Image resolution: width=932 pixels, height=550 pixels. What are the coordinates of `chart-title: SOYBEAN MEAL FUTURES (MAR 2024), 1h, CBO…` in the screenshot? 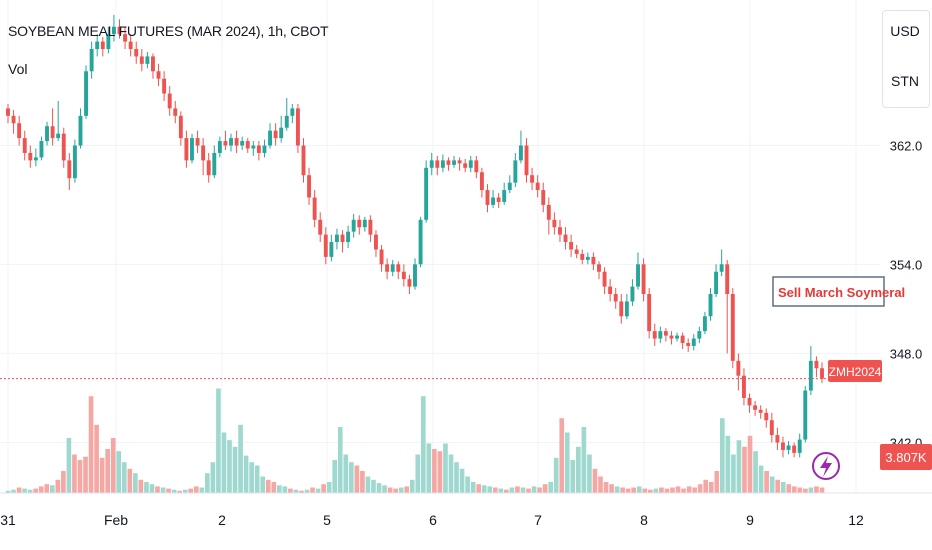 It's located at (168, 31).